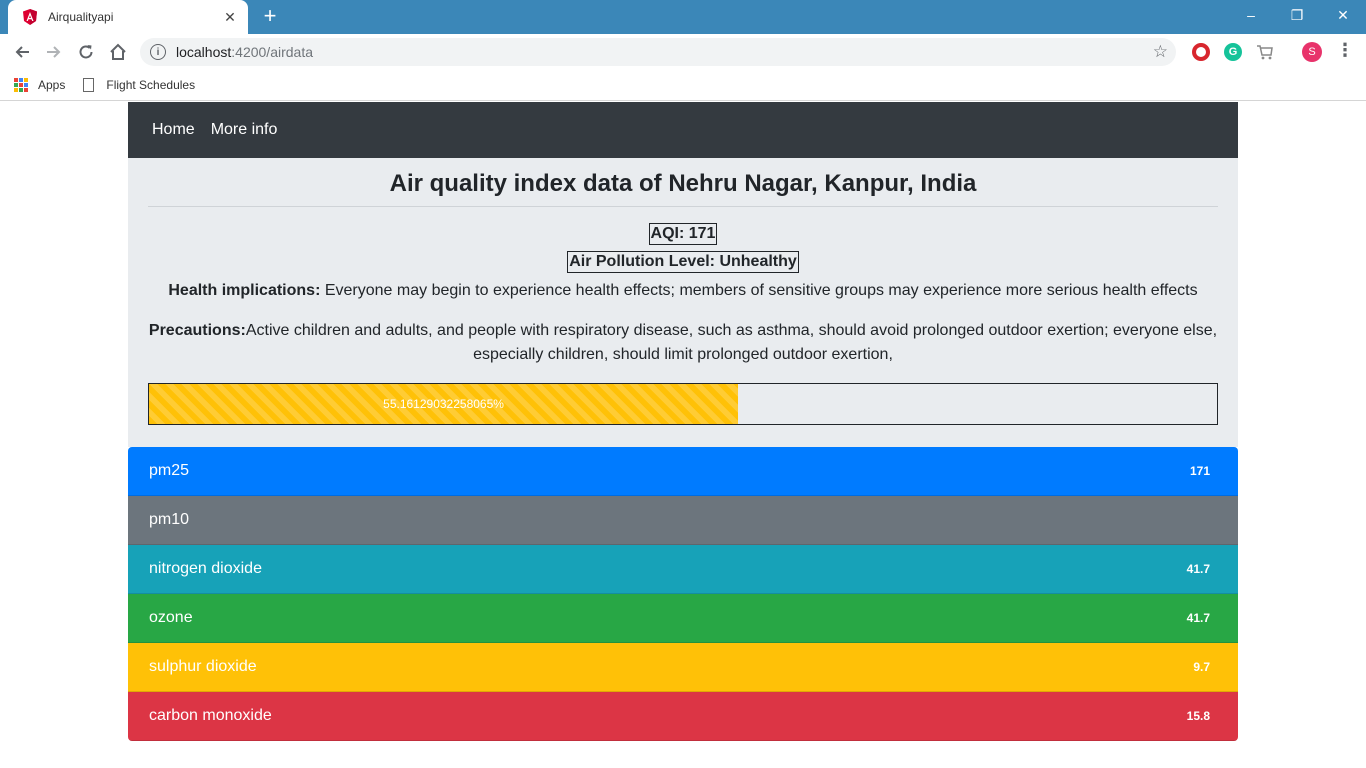 Image resolution: width=1366 pixels, height=768 pixels. I want to click on url-path: :4200/airdata, so click(272, 52).